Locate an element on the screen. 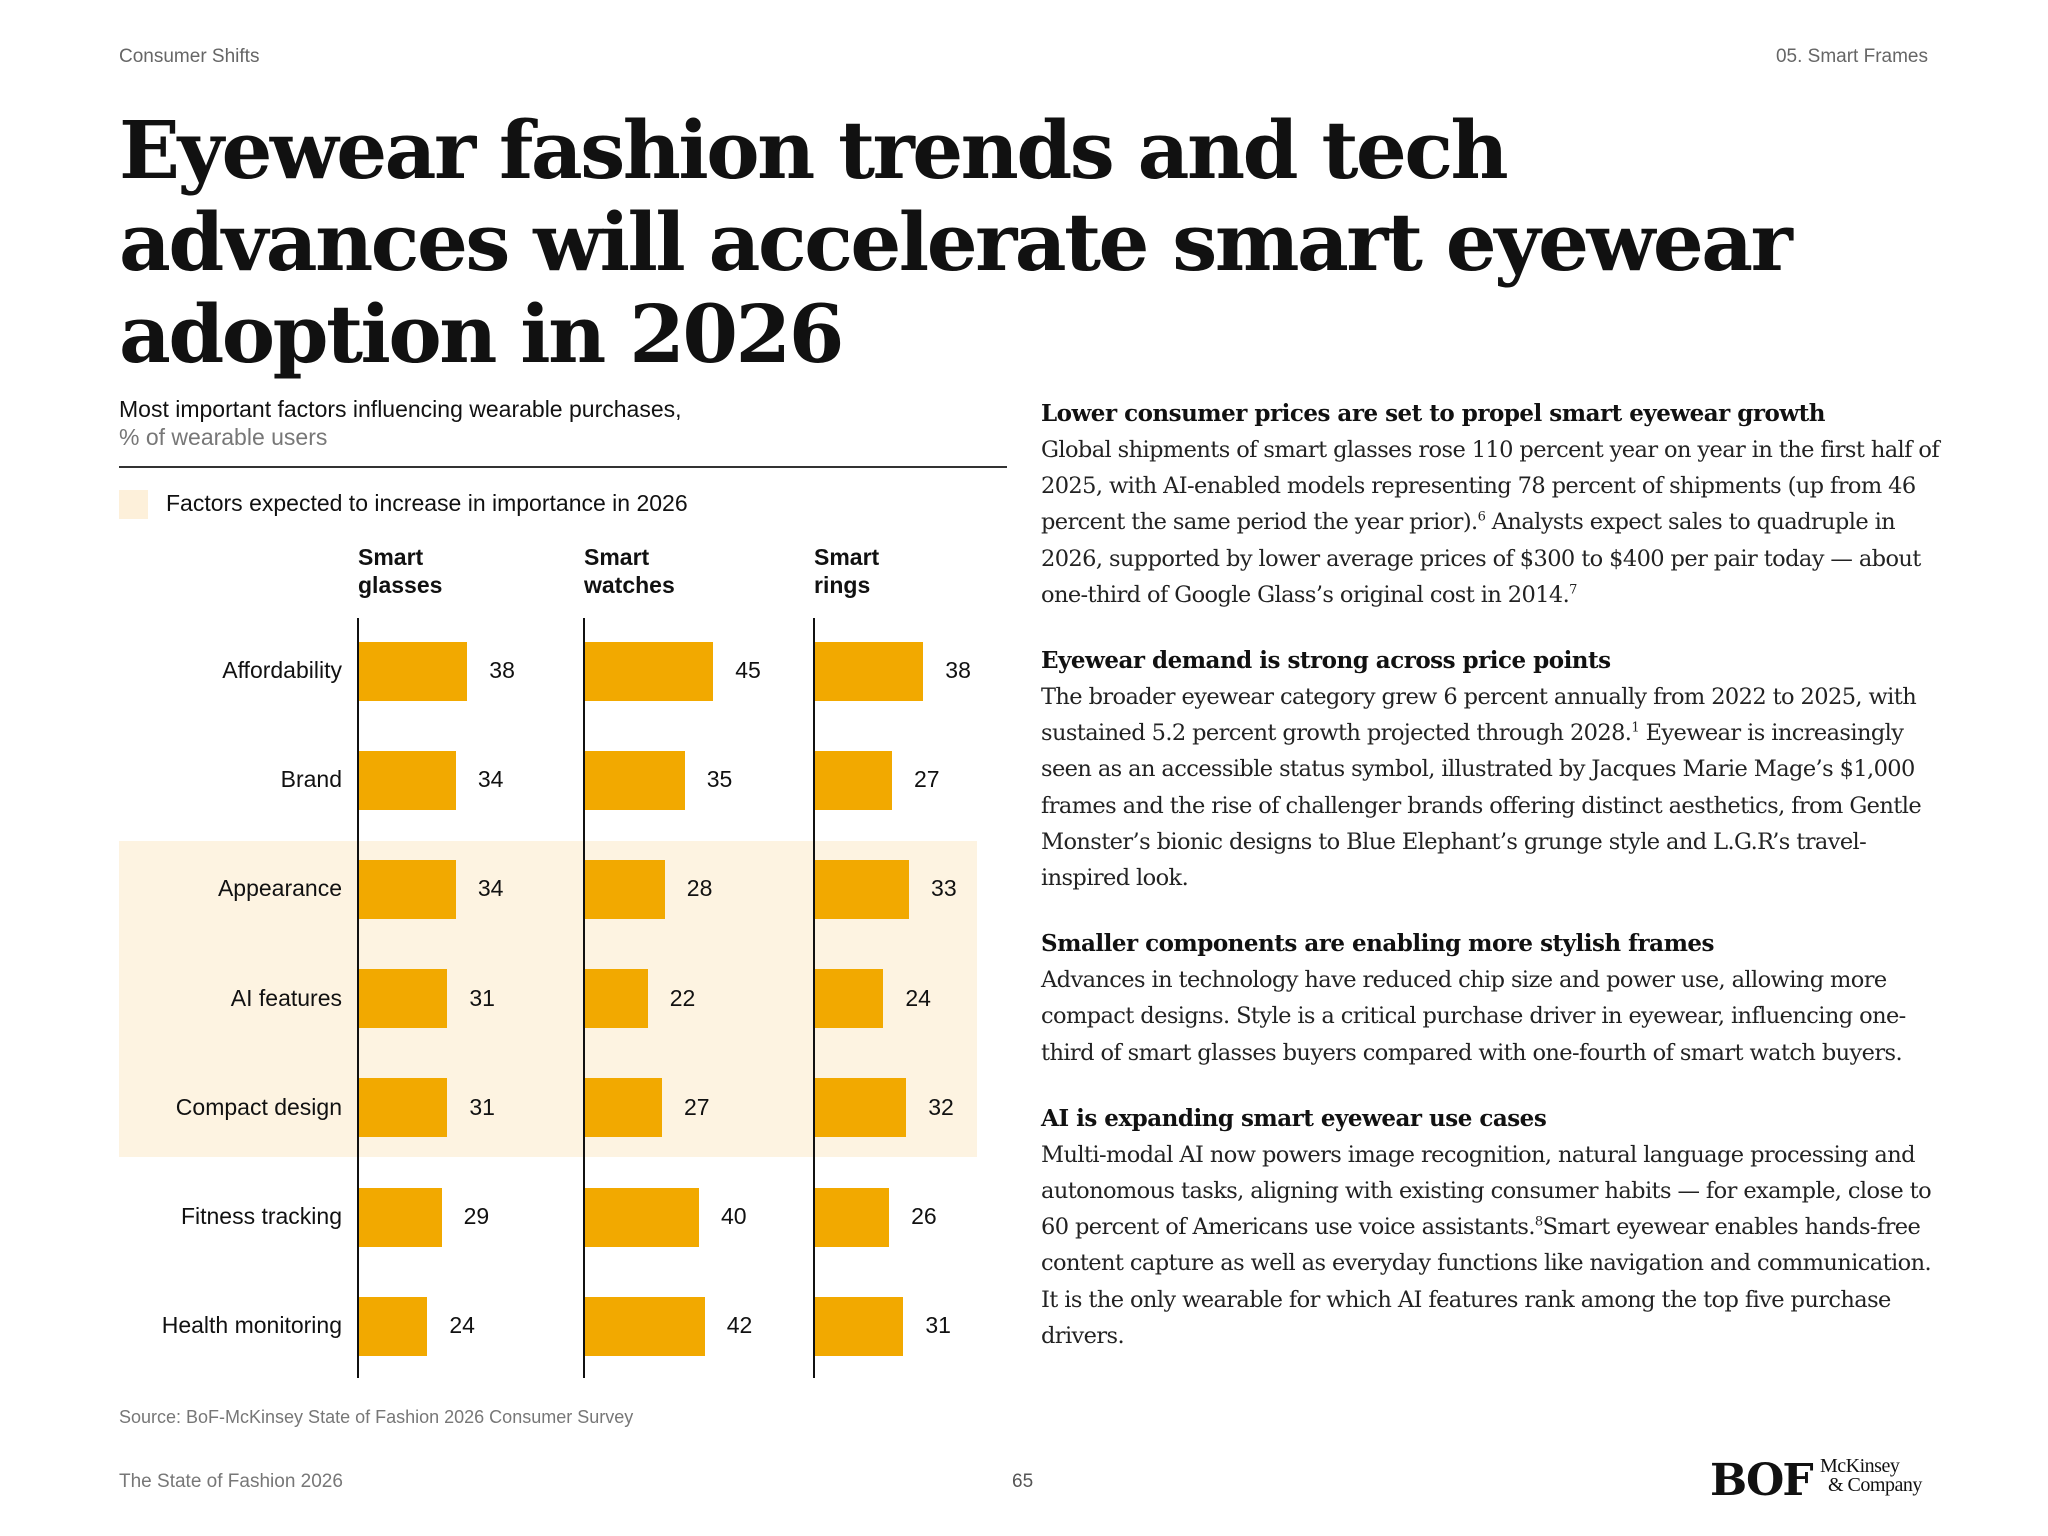  data-label: 26 is located at coordinates (924, 1216).